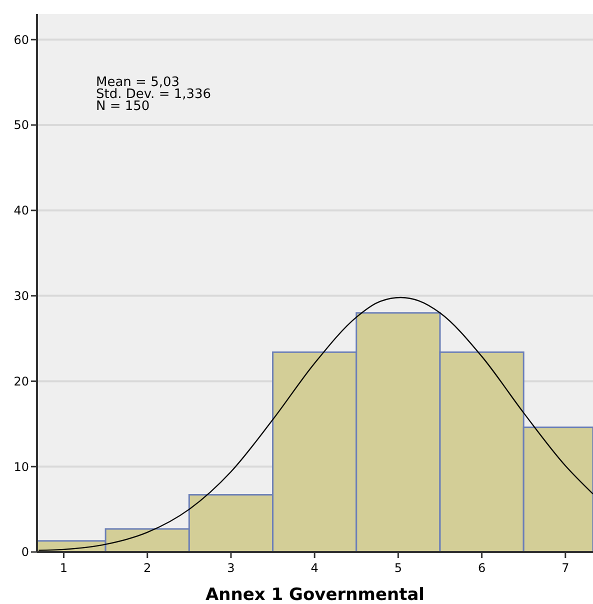 The width and height of the screenshot is (593, 604). I want to click on x-tick-label: 6, so click(482, 568).